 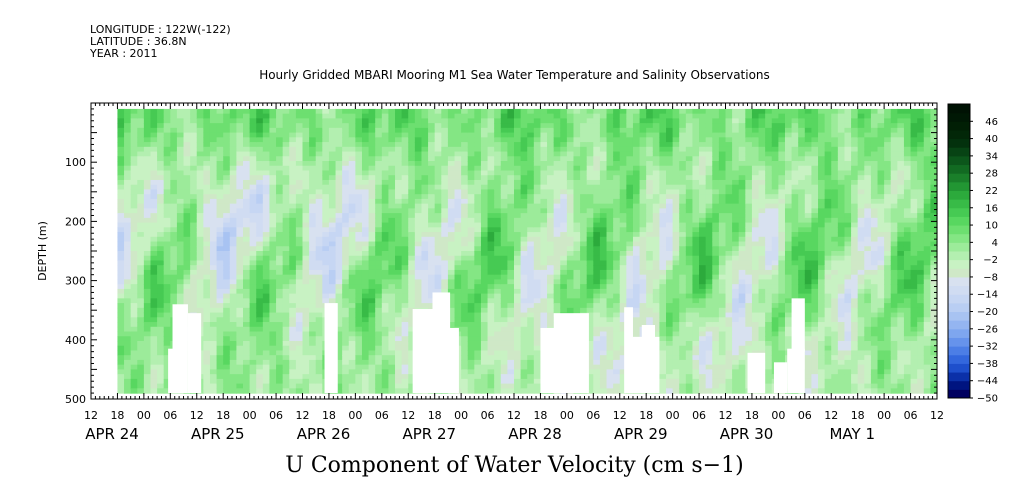 What do you see at coordinates (987, 364) in the screenshot?
I see `colorbar-label: −38` at bounding box center [987, 364].